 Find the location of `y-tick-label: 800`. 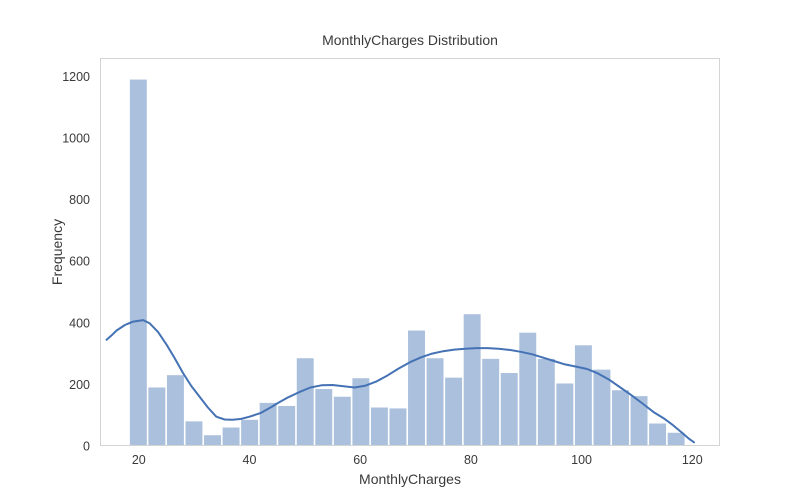

y-tick-label: 800 is located at coordinates (79, 200).